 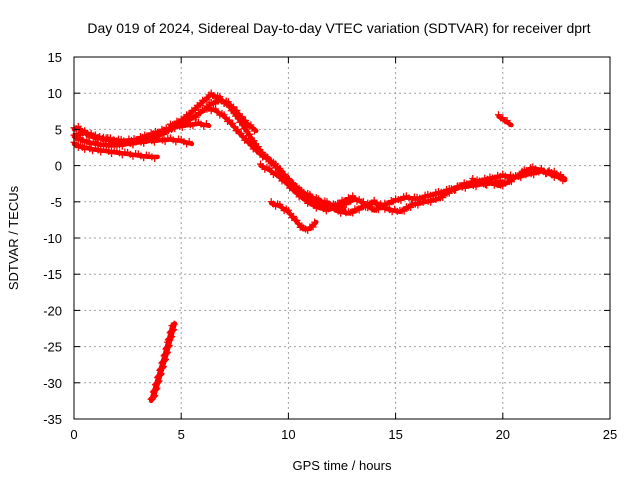 What do you see at coordinates (395, 434) in the screenshot?
I see `x-tick-label: 15` at bounding box center [395, 434].